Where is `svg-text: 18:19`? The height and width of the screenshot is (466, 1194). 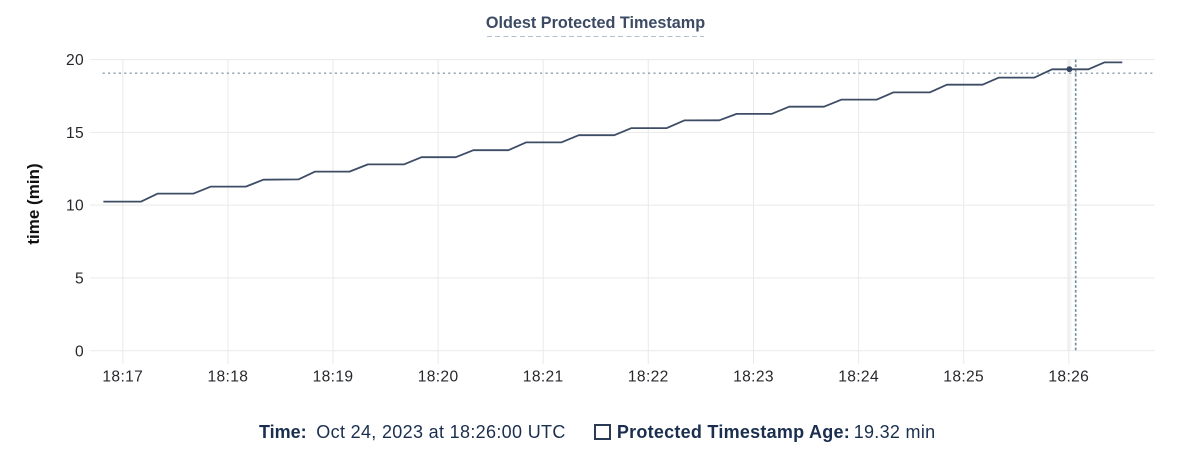 svg-text: 18:19 is located at coordinates (333, 377).